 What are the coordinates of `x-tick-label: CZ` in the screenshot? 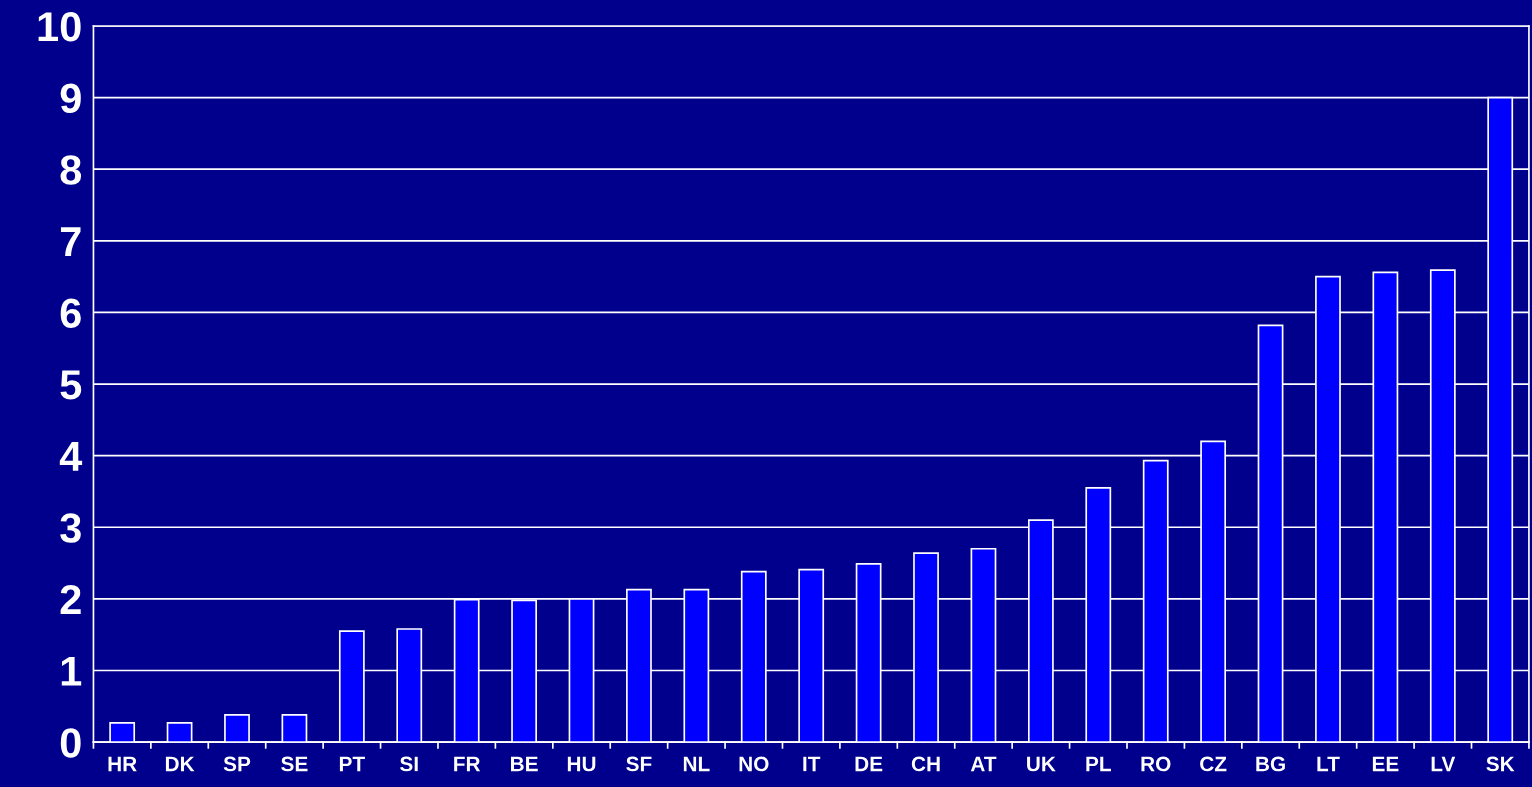 It's located at (1213, 764).